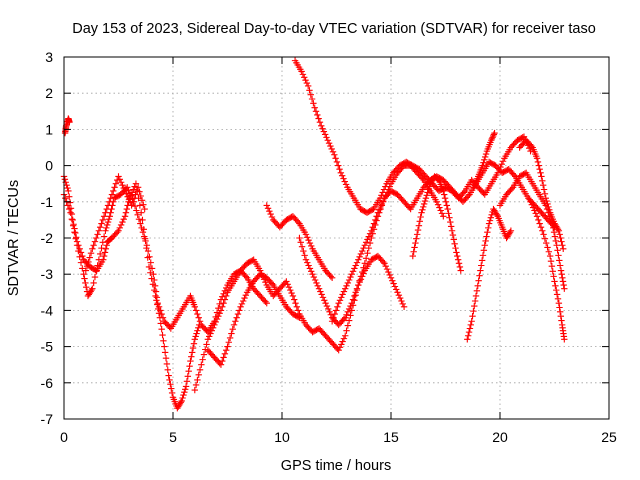 The width and height of the screenshot is (640, 480). What do you see at coordinates (165, 260) in the screenshot?
I see `series-track-a` at bounding box center [165, 260].